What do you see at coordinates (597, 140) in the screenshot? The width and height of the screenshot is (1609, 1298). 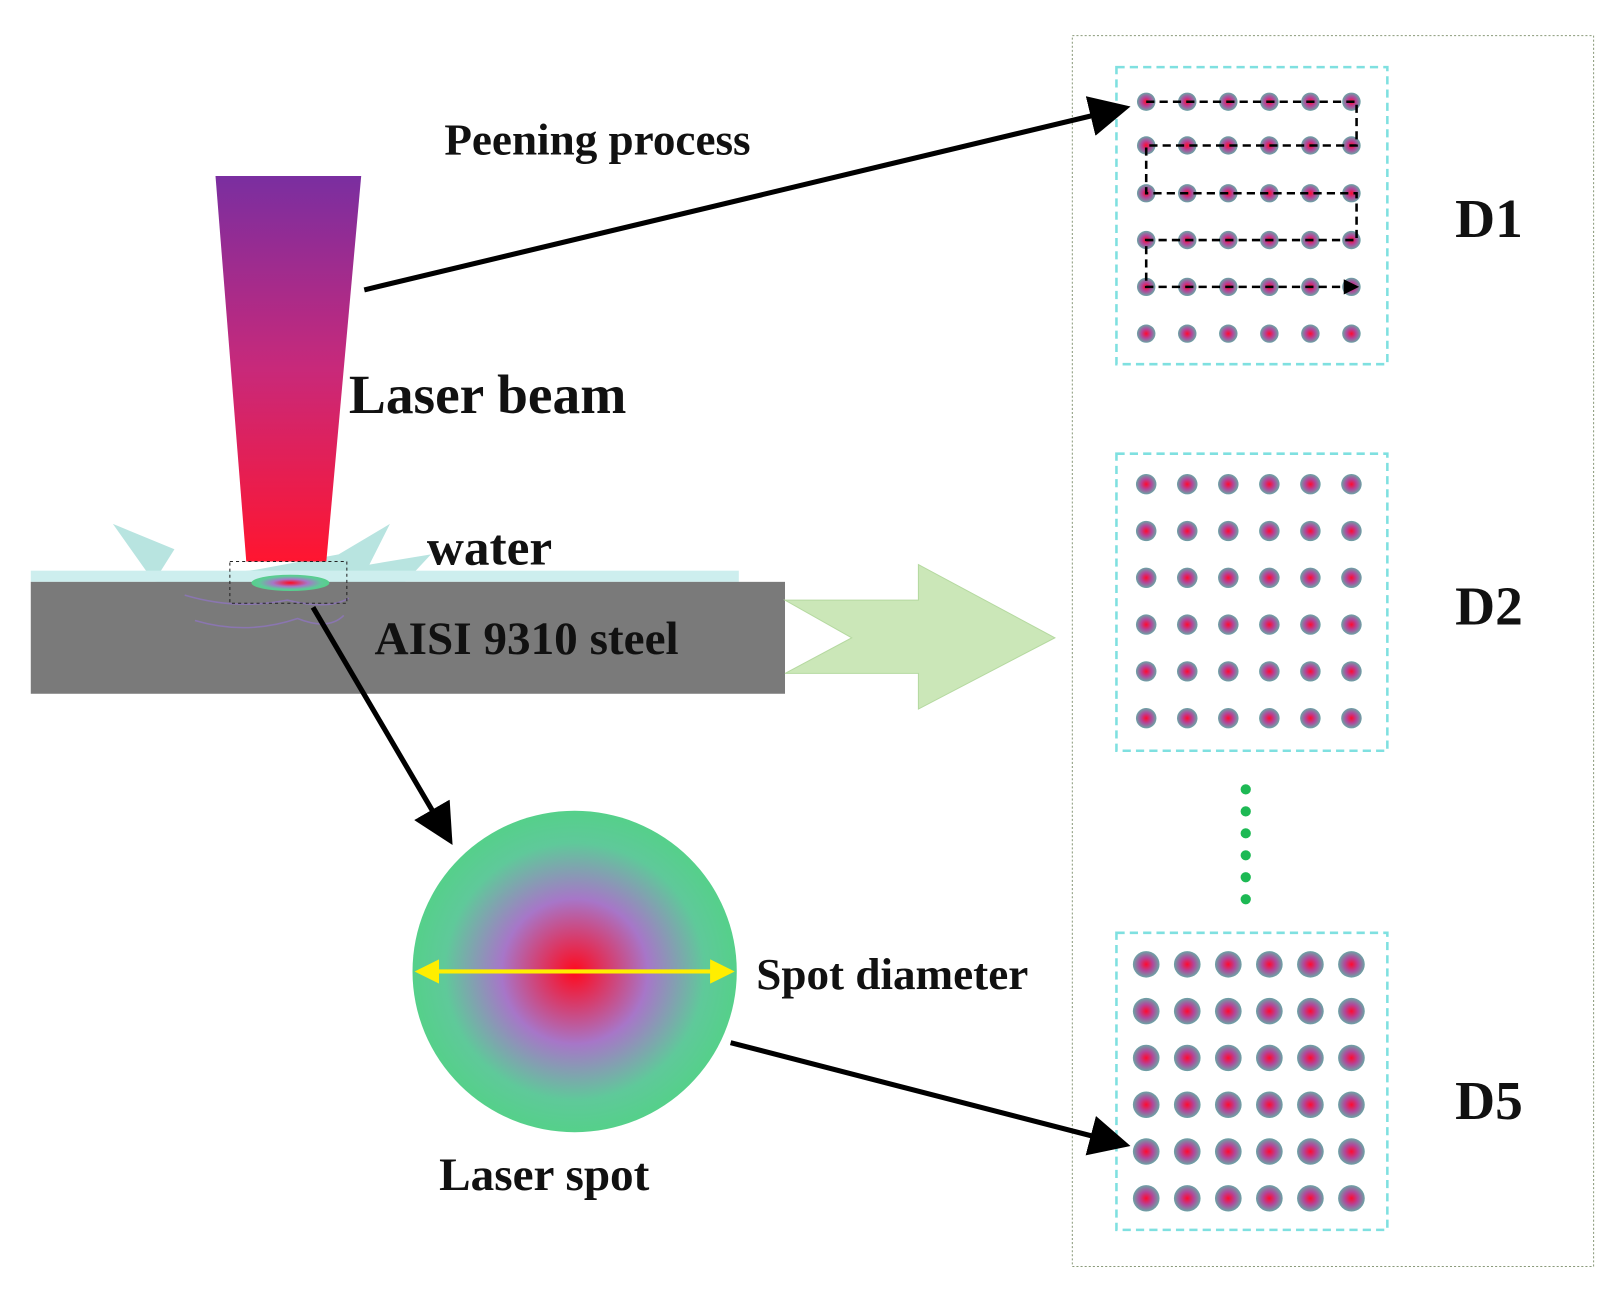 I see `label: Peening process` at bounding box center [597, 140].